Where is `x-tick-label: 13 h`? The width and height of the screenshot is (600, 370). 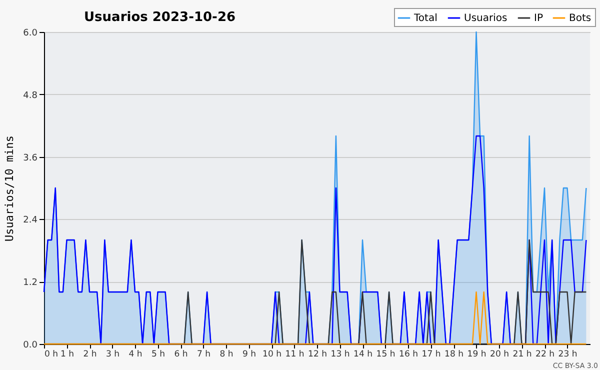 x-tick-label: 13 h is located at coordinates (340, 355).